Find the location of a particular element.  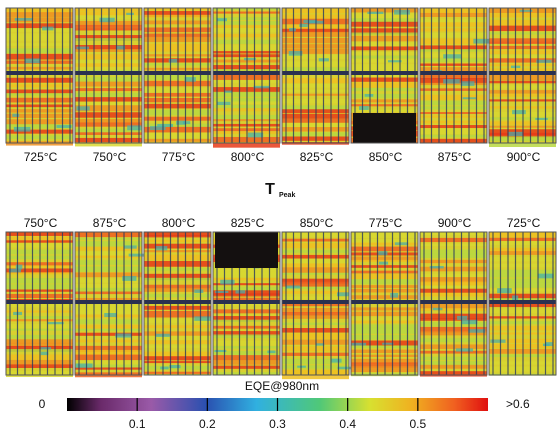

colorbar-tick-label: 0.4 is located at coordinates (347, 424).